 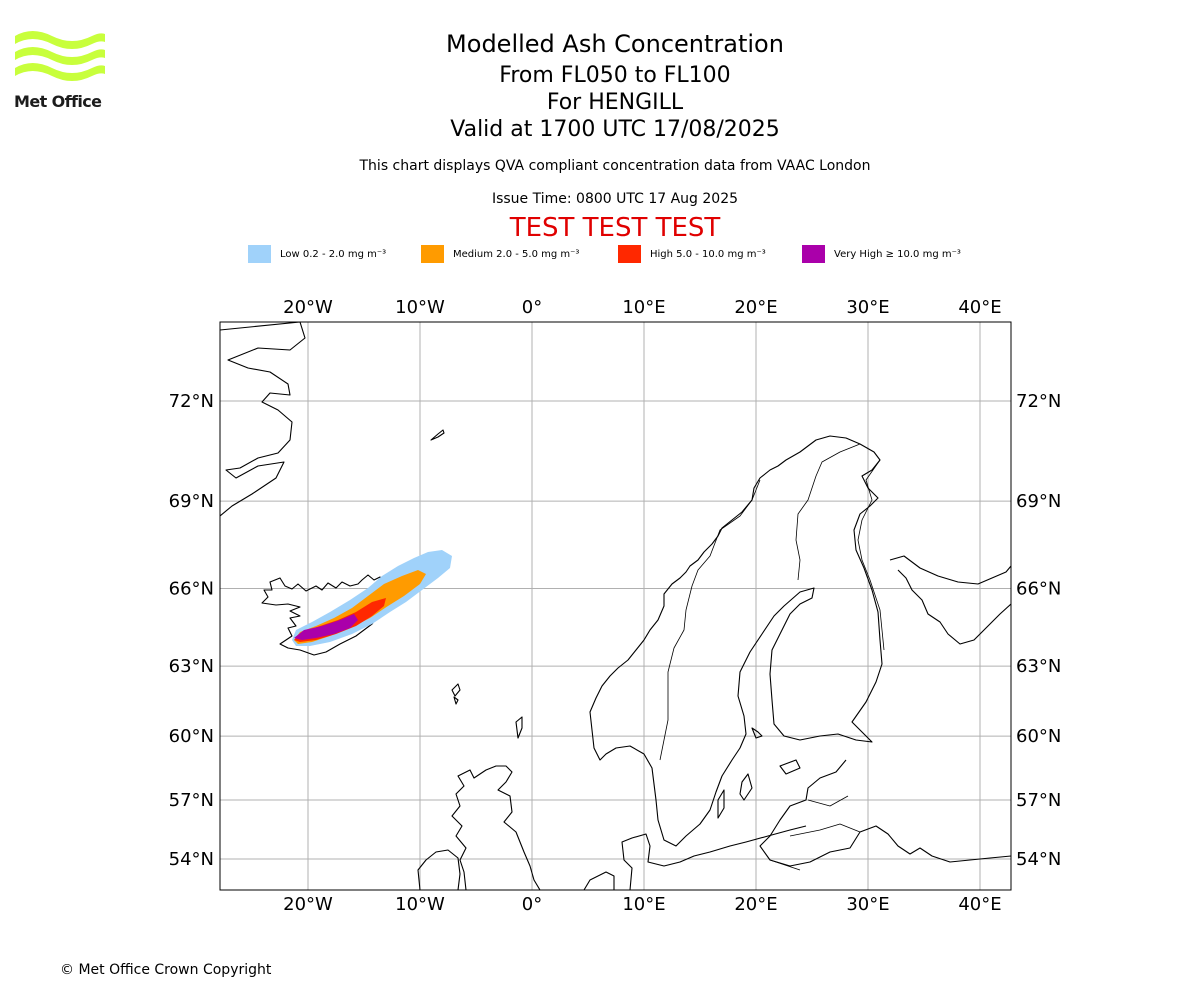 What do you see at coordinates (950, 600) in the screenshot?
I see `kola-coast` at bounding box center [950, 600].